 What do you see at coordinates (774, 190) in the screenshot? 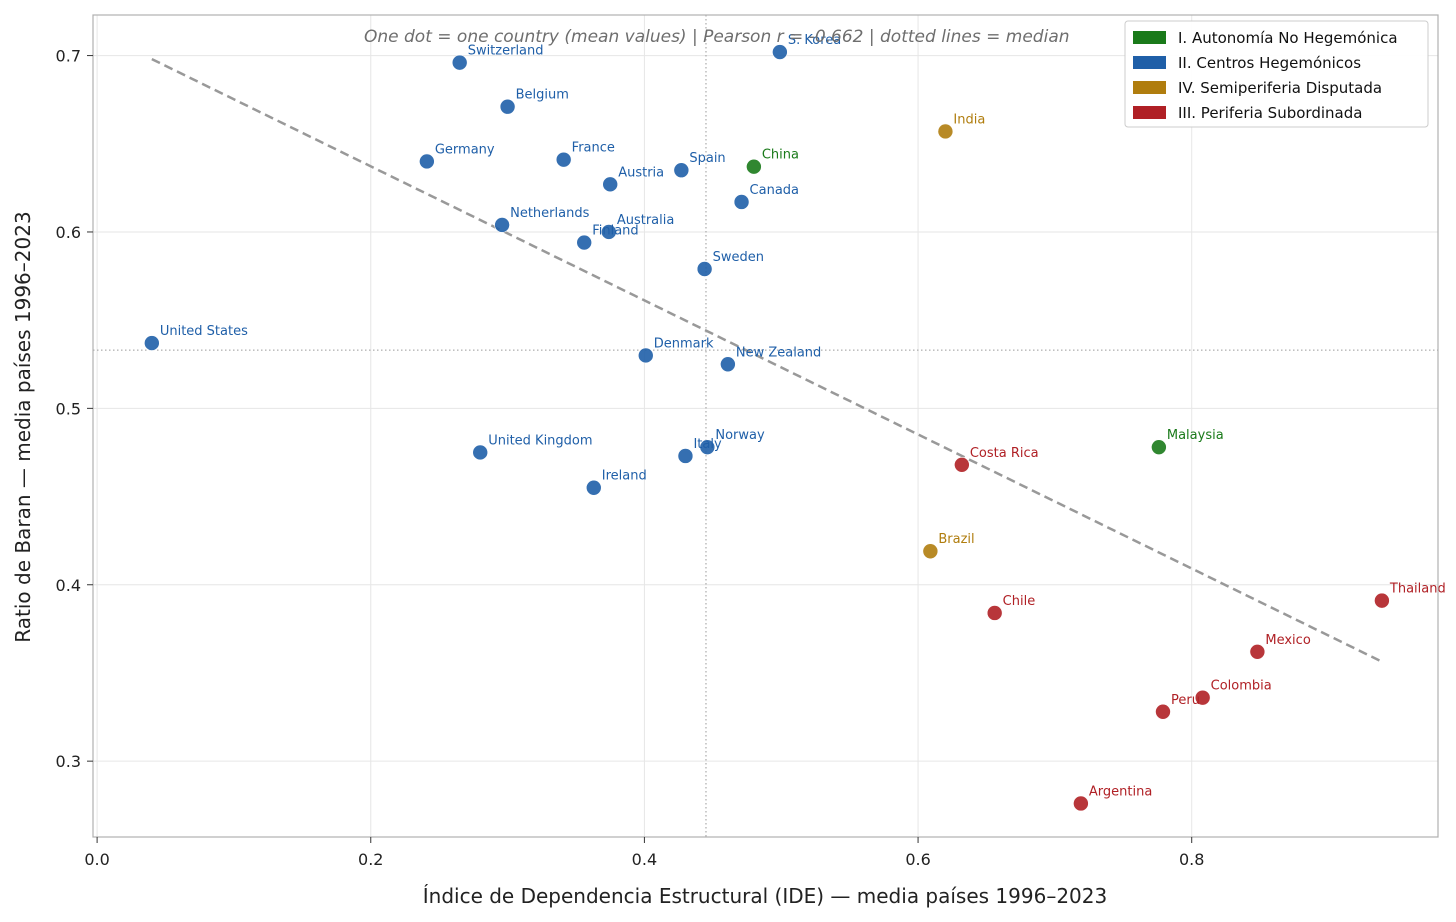
I see `point-label: Canada` at bounding box center [774, 190].